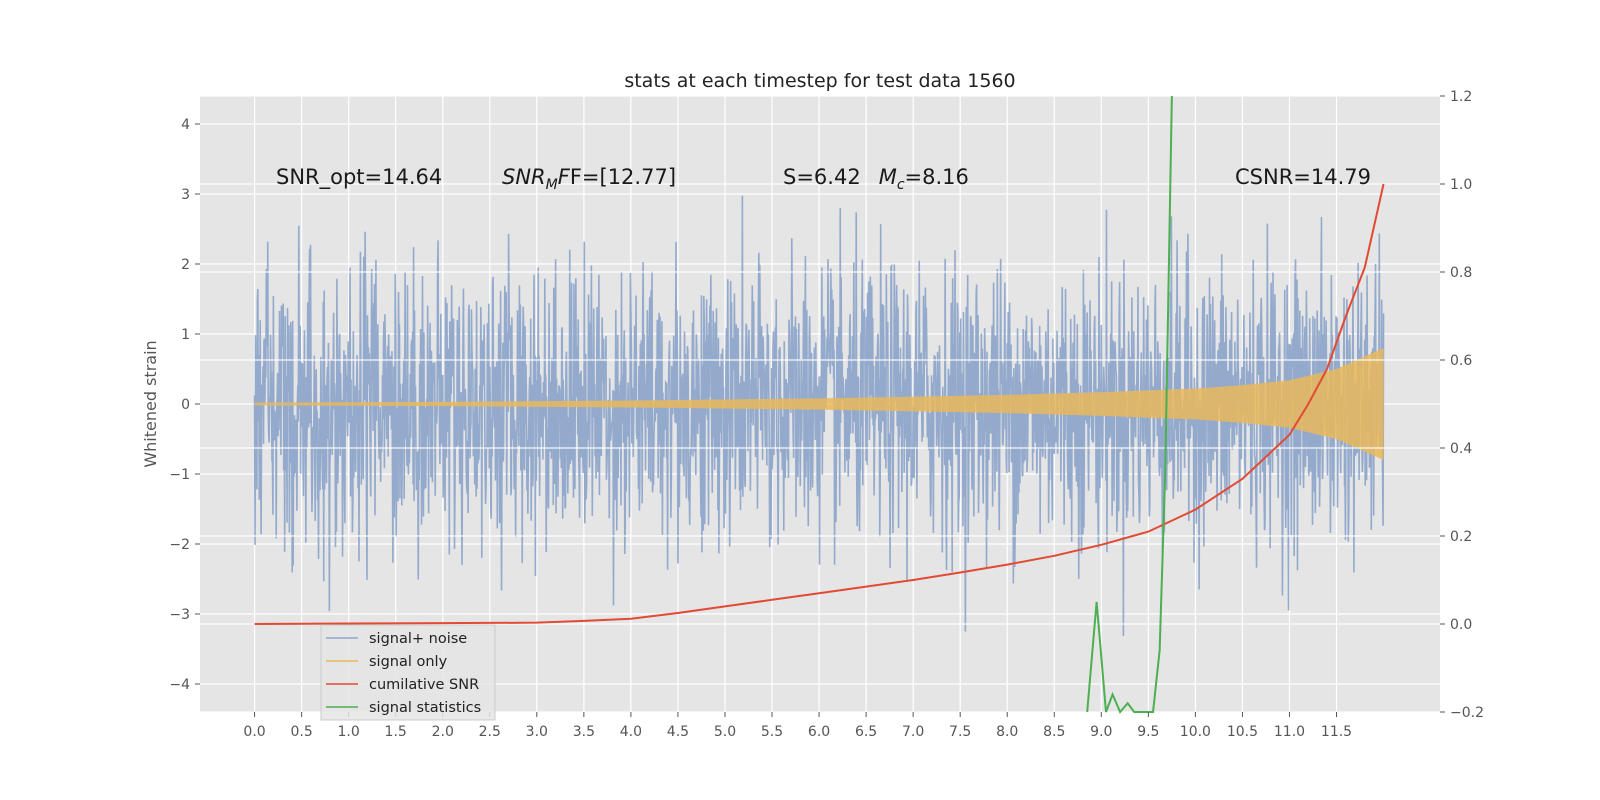 Image resolution: width=1600 pixels, height=800 pixels. Describe the element at coordinates (1461, 185) in the screenshot. I see `y2-tick-label-1: 1.0` at that location.